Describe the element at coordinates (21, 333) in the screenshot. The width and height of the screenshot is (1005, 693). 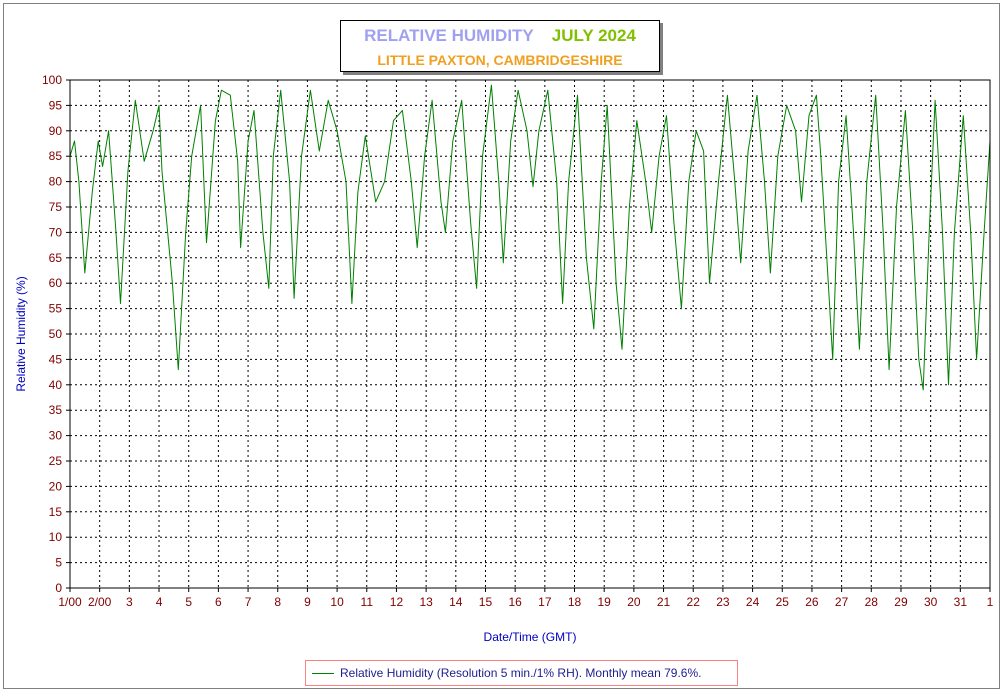
I see `y-axis-label: Relative Humidity (%)` at that location.